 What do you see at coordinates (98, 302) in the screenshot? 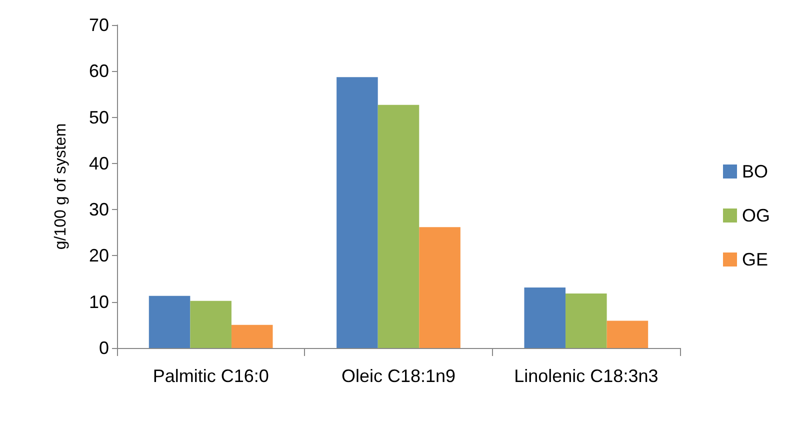
I see `y-tick-label: 10` at bounding box center [98, 302].